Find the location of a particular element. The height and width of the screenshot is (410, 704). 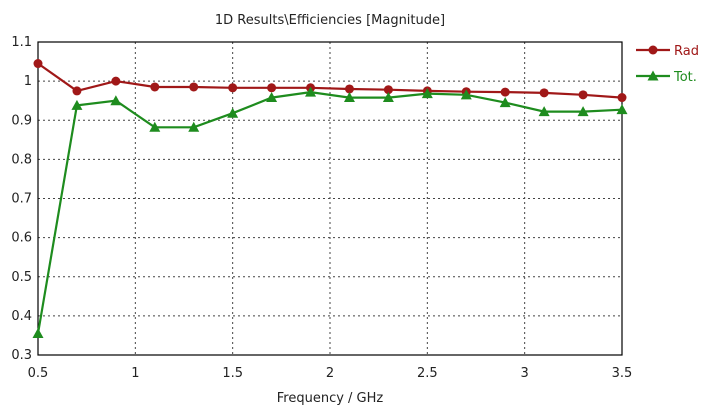

y-tick-label: 0.5 is located at coordinates (21, 277).